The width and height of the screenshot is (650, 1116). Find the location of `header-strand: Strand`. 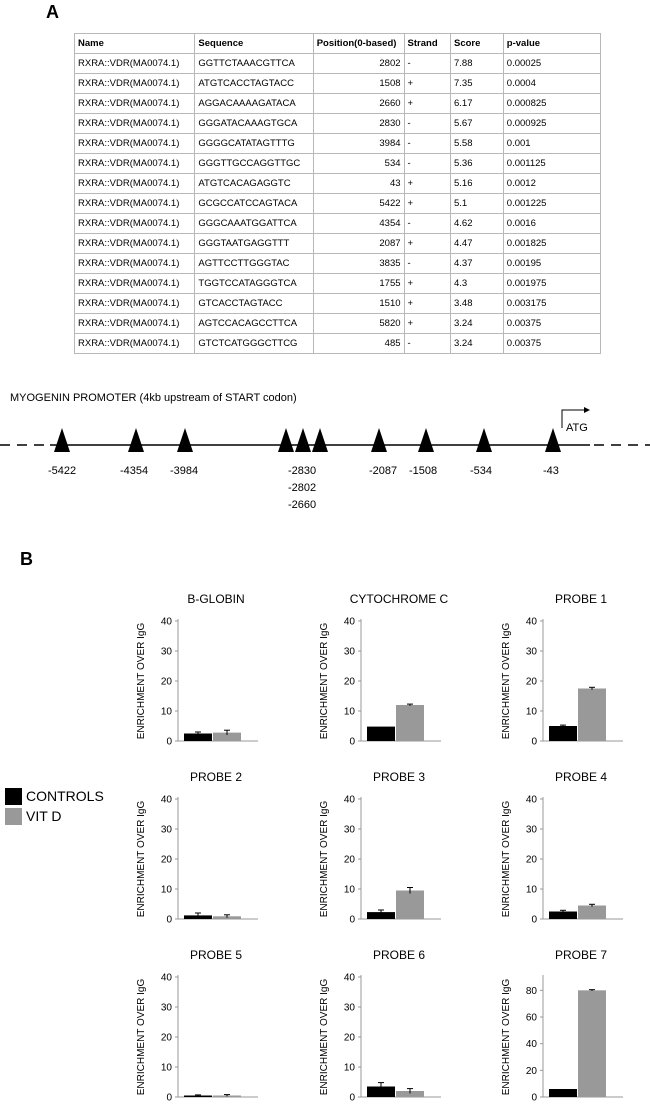

header-strand: Strand is located at coordinates (427, 43).